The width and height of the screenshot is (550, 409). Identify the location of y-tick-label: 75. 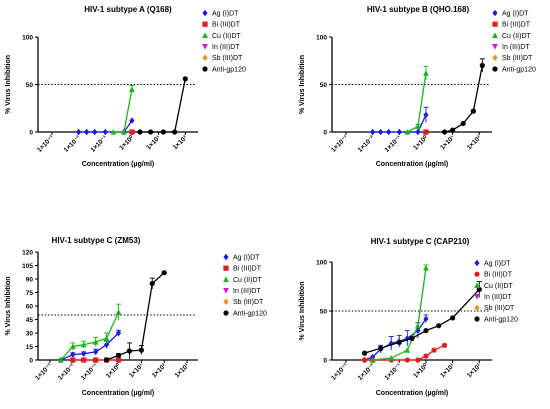
(30, 293).